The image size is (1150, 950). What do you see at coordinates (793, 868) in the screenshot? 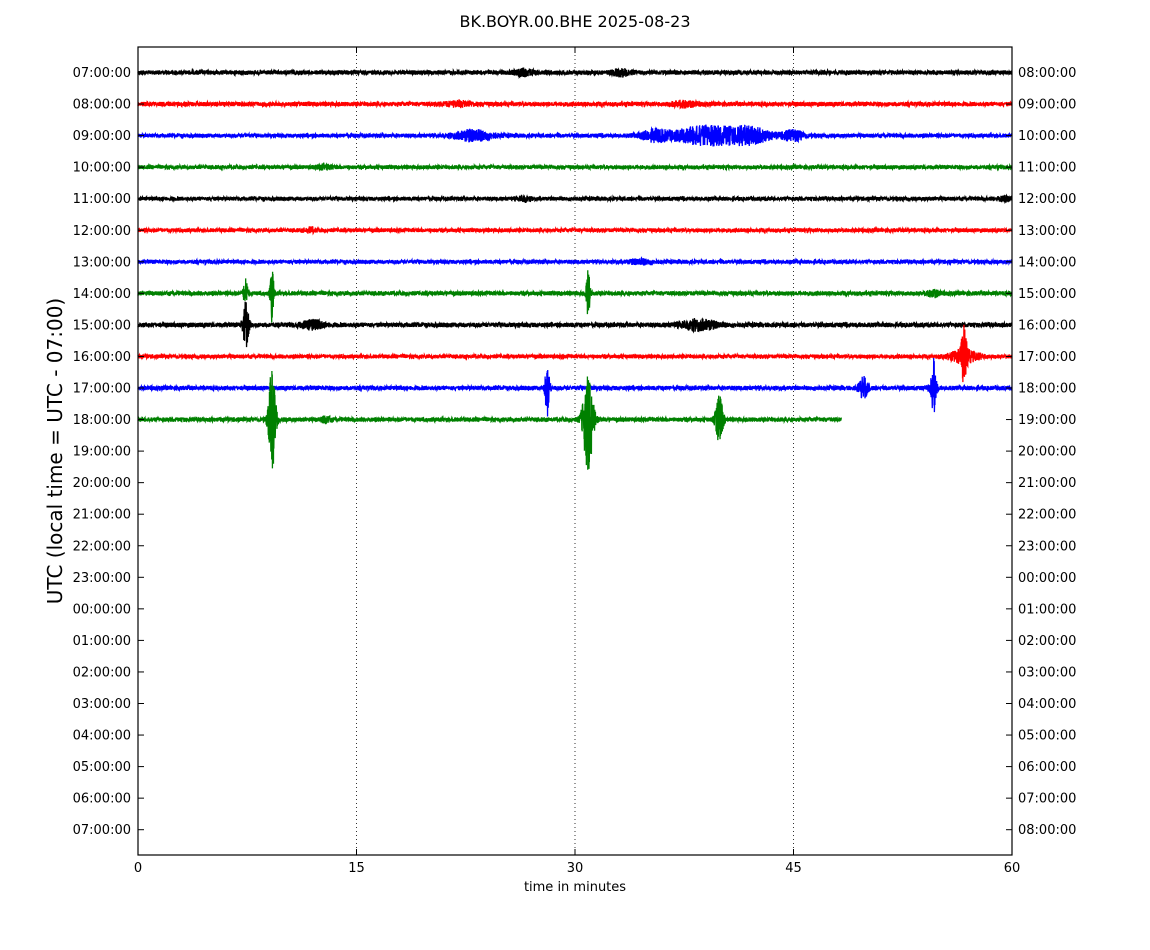
I see `x-tick-label: 45` at bounding box center [793, 868].